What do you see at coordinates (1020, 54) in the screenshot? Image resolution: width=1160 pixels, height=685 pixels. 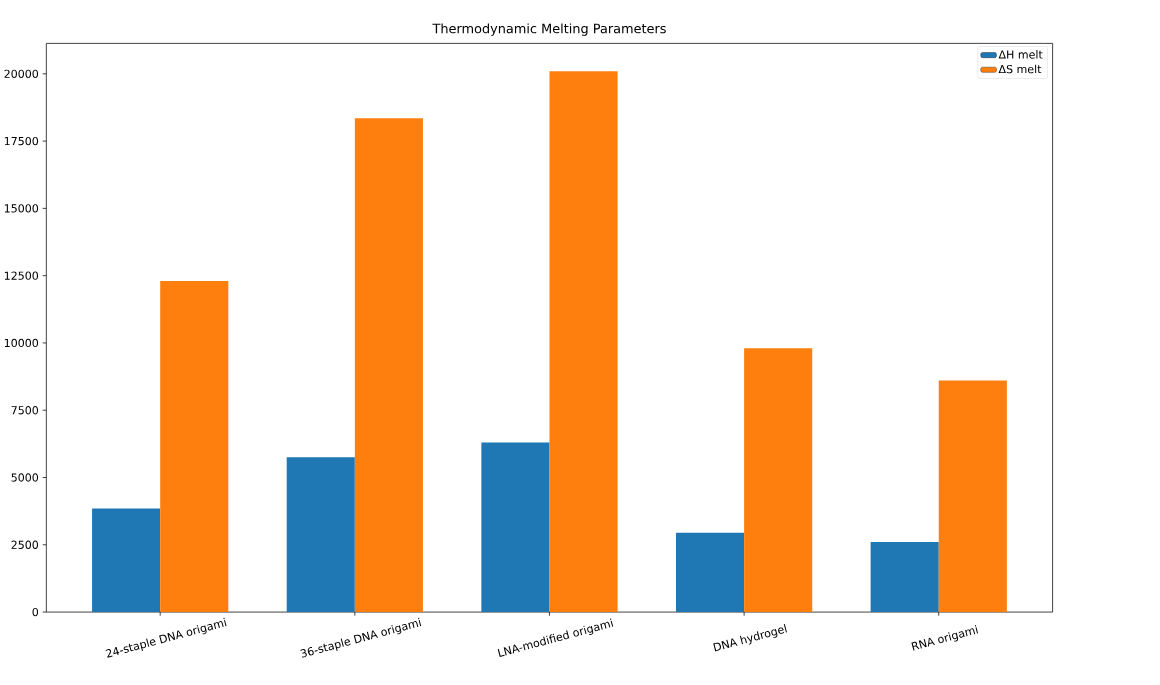 I see `legend-label: ΔH melt` at bounding box center [1020, 54].